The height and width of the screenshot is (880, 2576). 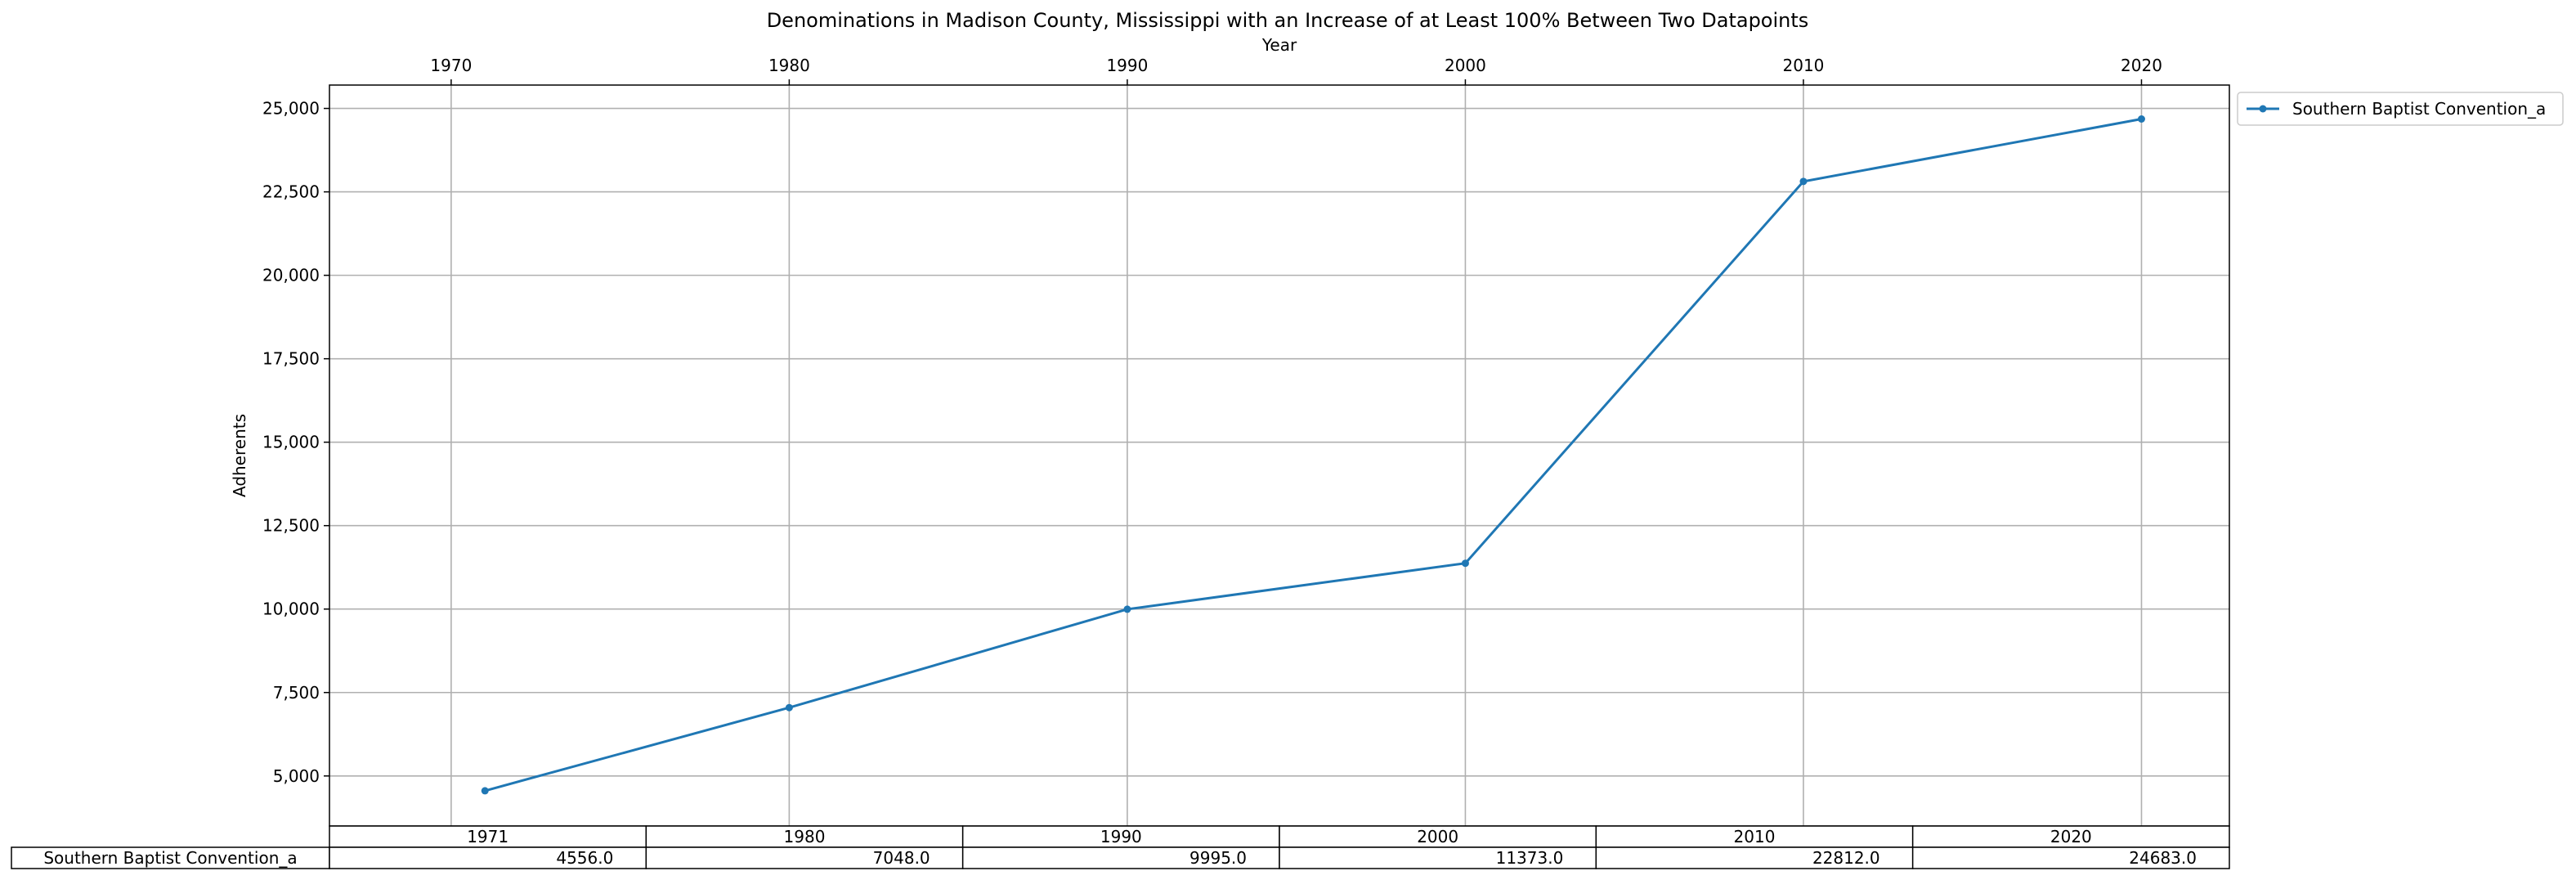 I want to click on x-tick-label: 1980, so click(x=789, y=65).